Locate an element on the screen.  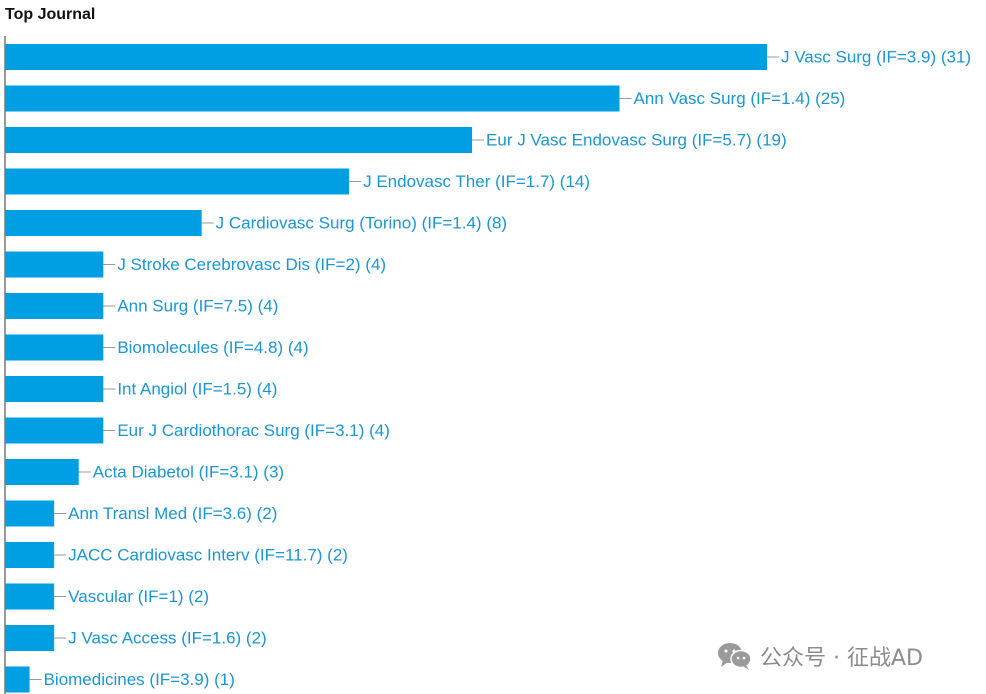
bar-label: JACC Cardiovasc Interv (IF=11.7) (2) is located at coordinates (208, 555).